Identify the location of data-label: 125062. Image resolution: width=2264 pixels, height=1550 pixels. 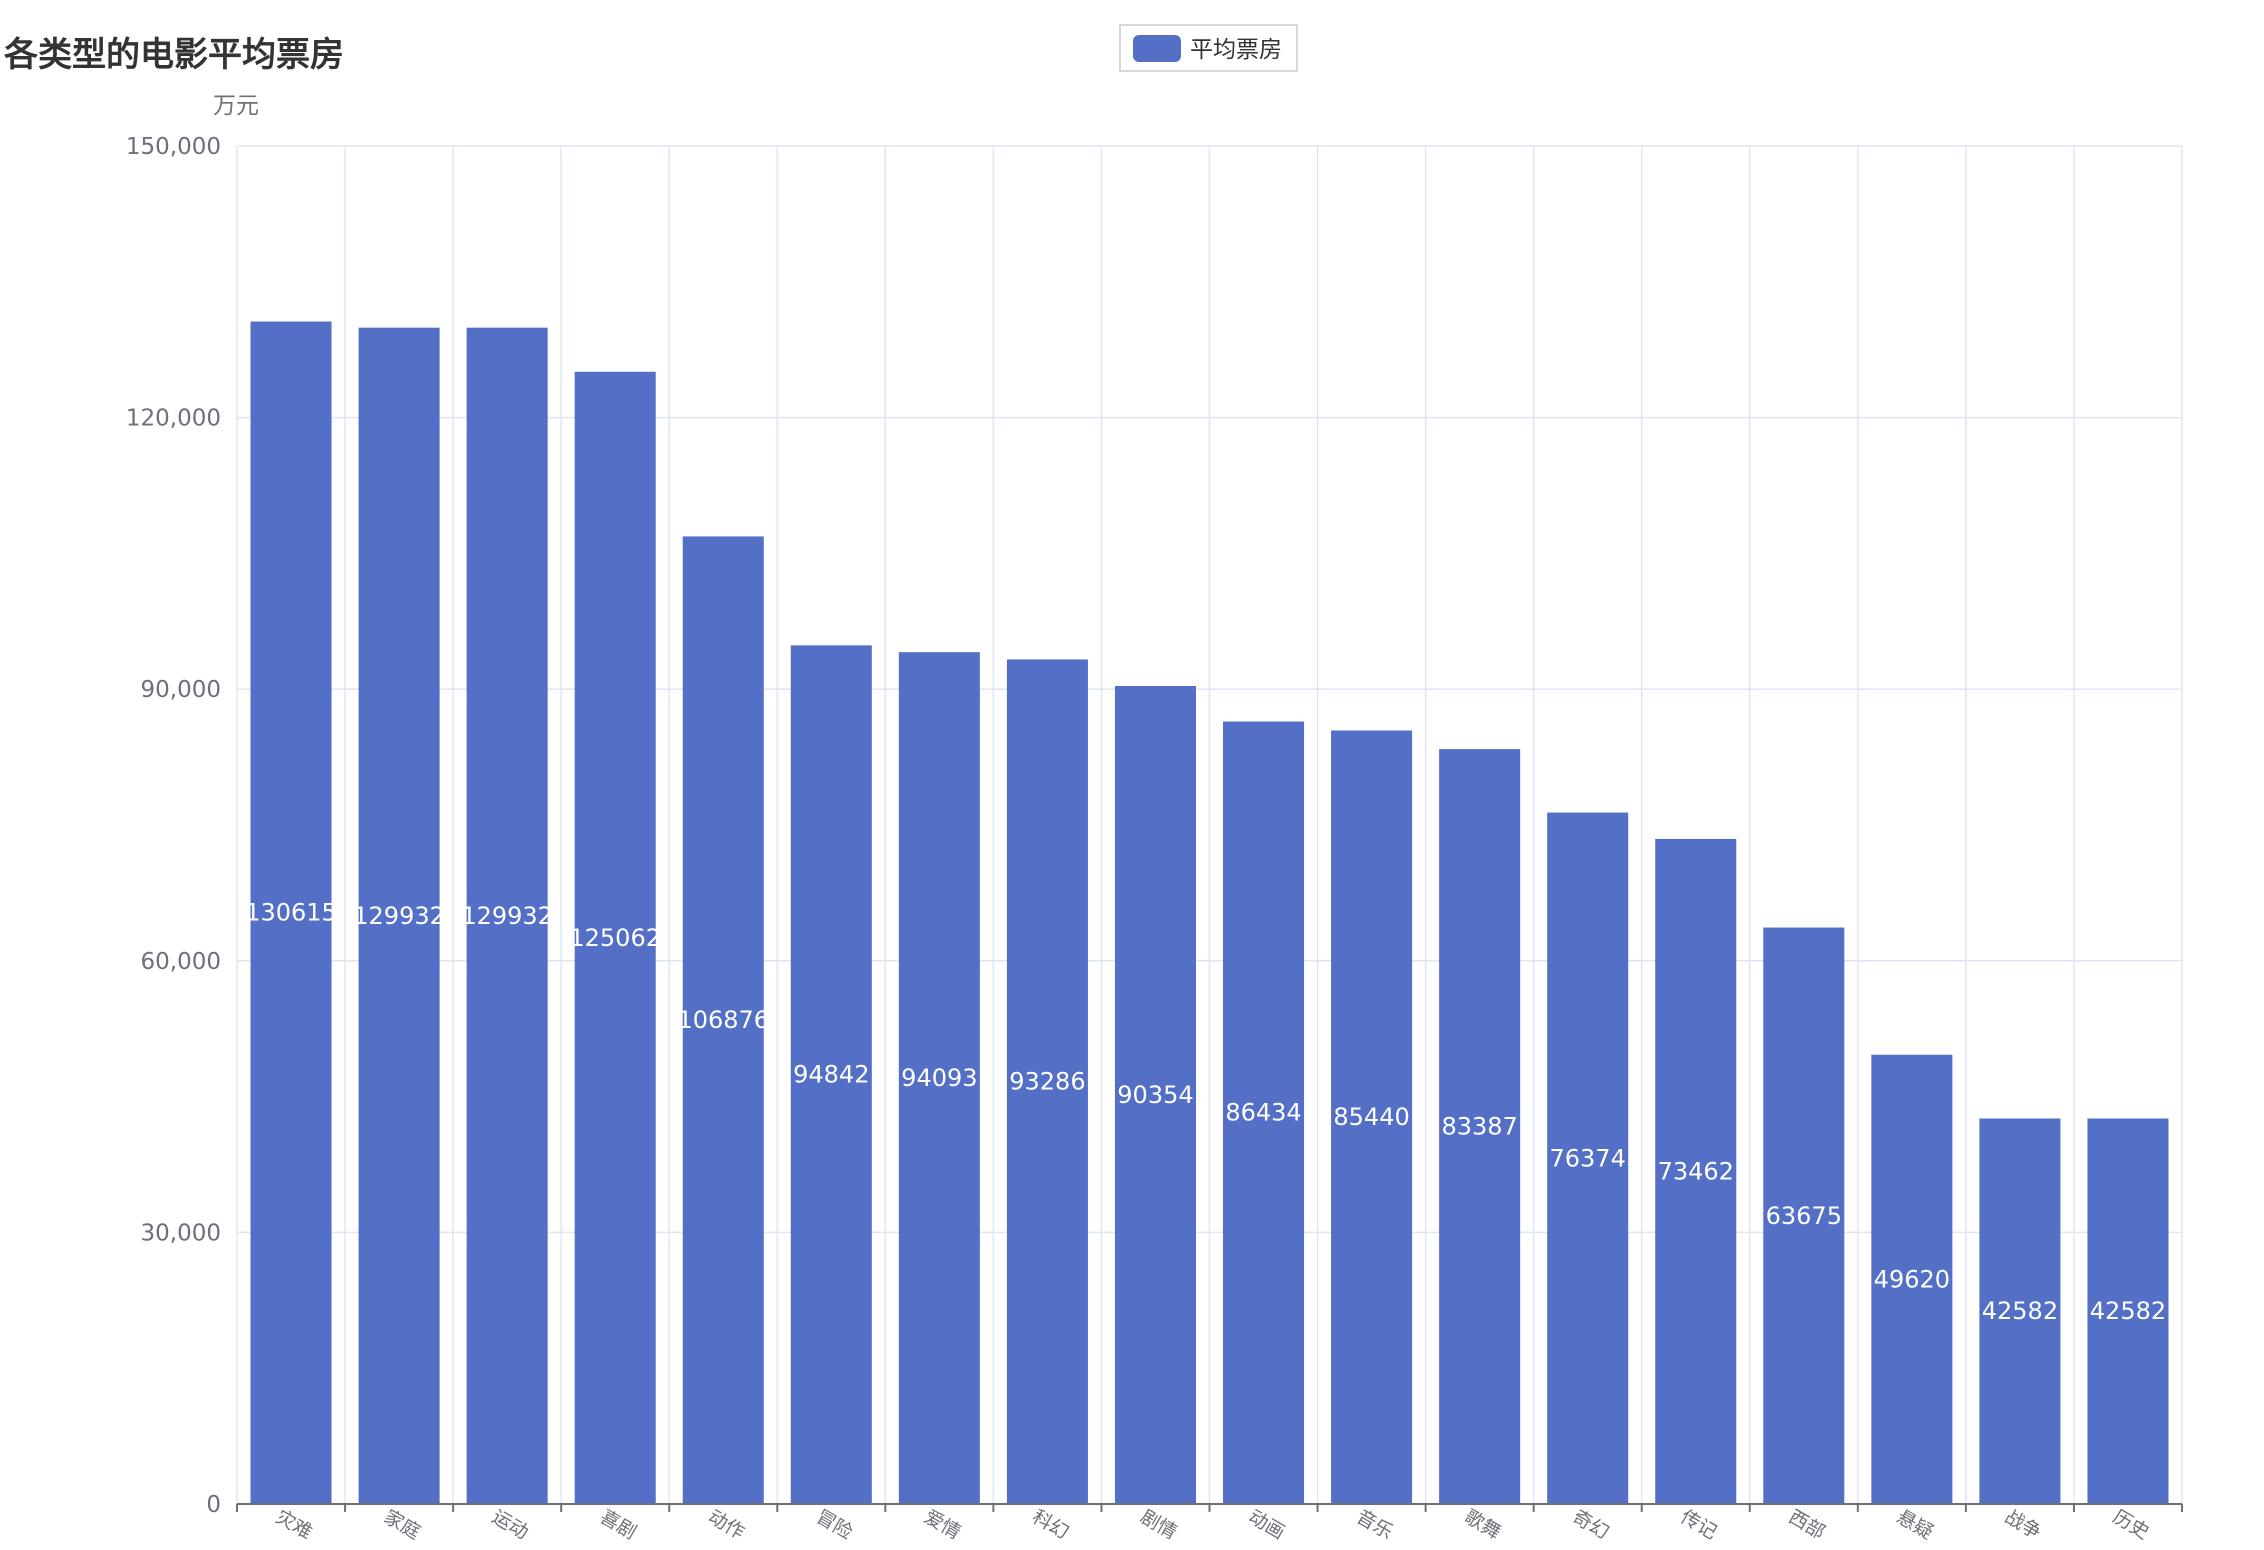
(615, 938).